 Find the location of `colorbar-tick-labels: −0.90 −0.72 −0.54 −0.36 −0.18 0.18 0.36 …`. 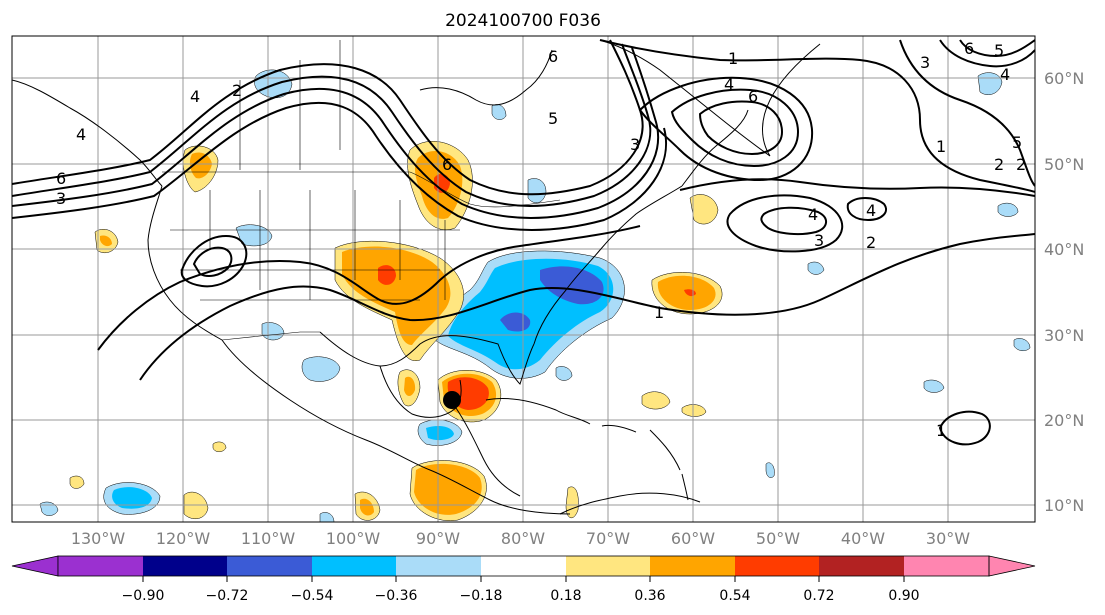

colorbar-tick-labels: −0.90 −0.72 −0.54 −0.36 −0.18 0.18 0.36 … is located at coordinates (521, 596).